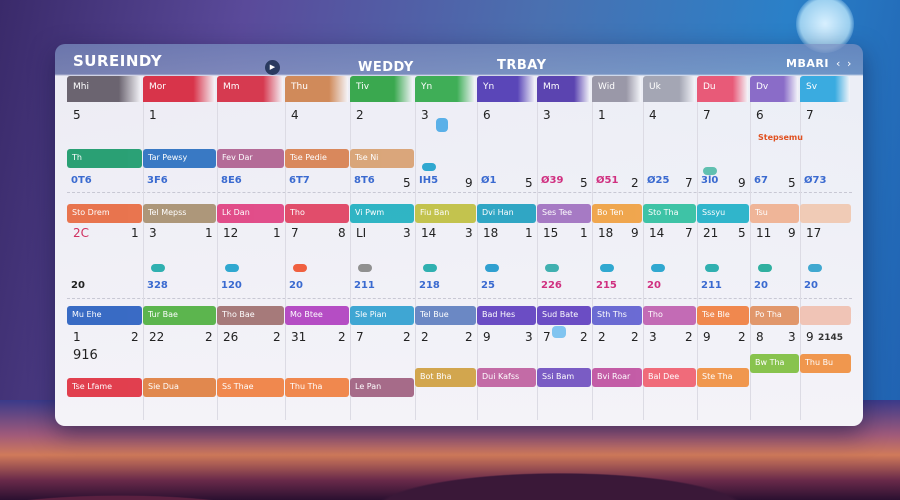  What do you see at coordinates (849, 63) in the screenshot?
I see `next-button: ›` at bounding box center [849, 63].